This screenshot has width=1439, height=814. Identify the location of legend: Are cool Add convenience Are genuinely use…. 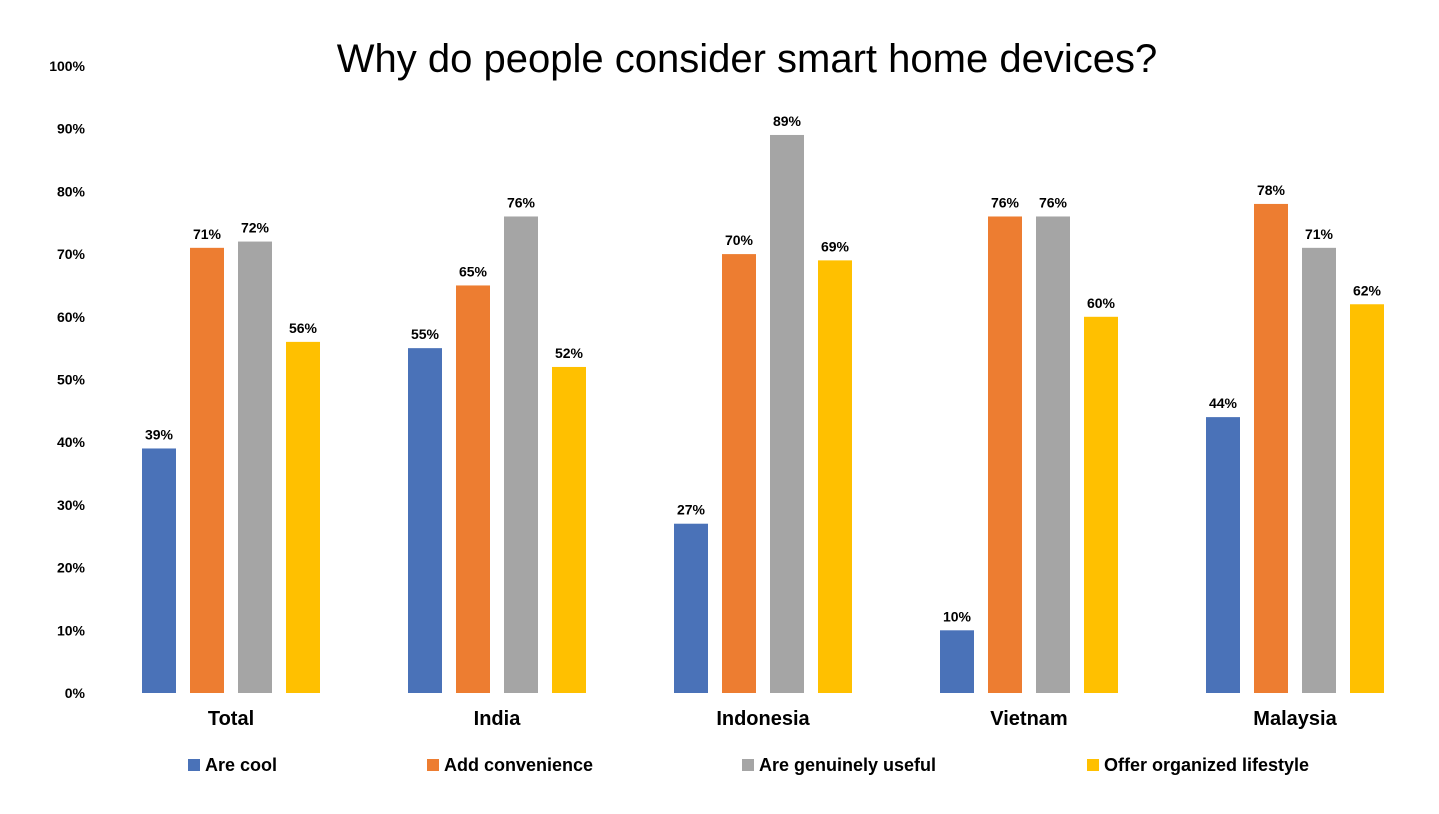
(748, 765).